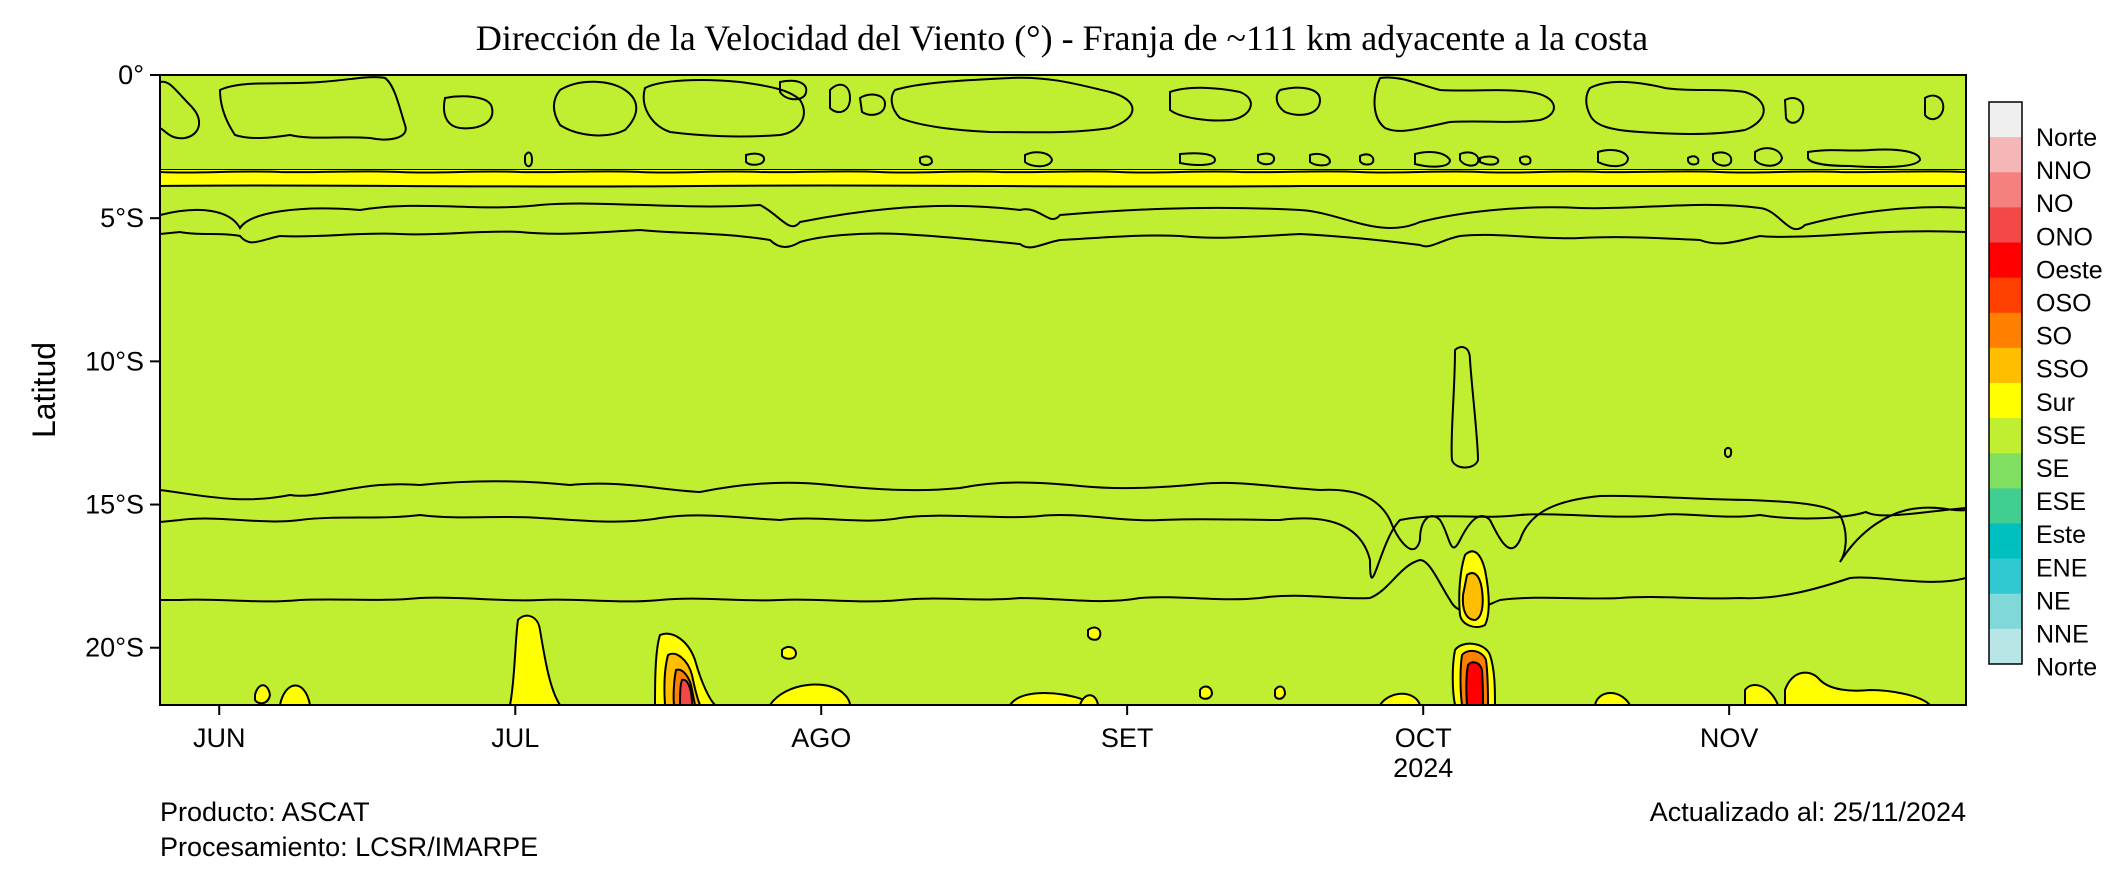 This screenshot has height=875, width=2125. I want to click on y-axis: 0° 5°S 10°S 15°S 20°S, so click(122, 361).